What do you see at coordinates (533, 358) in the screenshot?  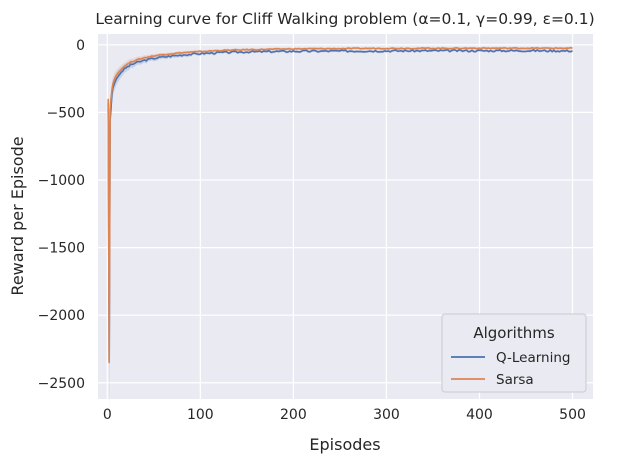 I see `legend-label-q-learning: Q-Learning` at bounding box center [533, 358].